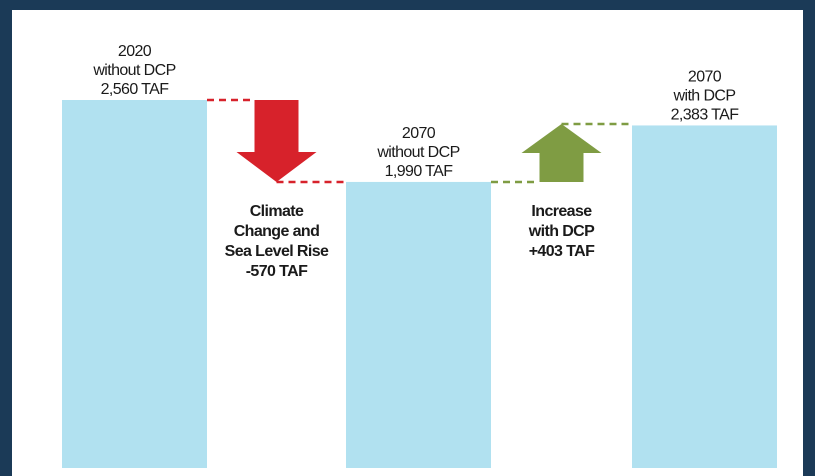  Describe the element at coordinates (419, 171) in the screenshot. I see `value-label: 1,990 TAF` at that location.